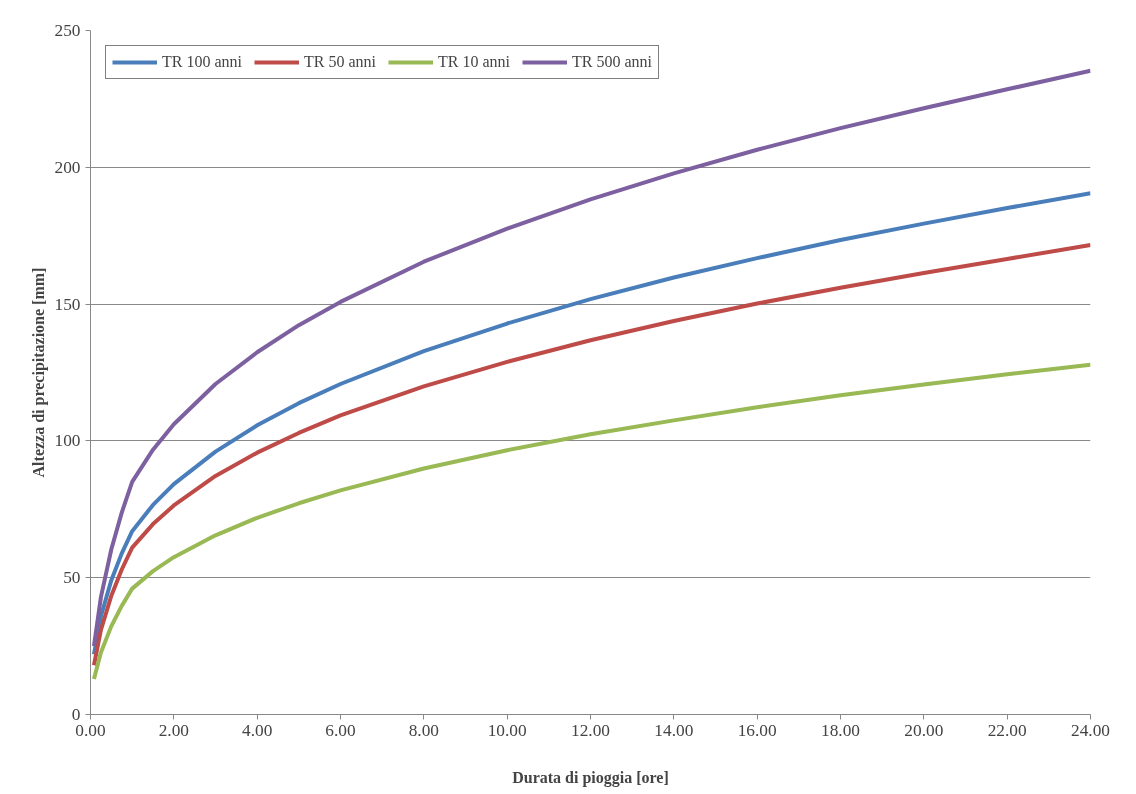  What do you see at coordinates (173, 730) in the screenshot?
I see `x-tick-label: 2.00` at bounding box center [173, 730].